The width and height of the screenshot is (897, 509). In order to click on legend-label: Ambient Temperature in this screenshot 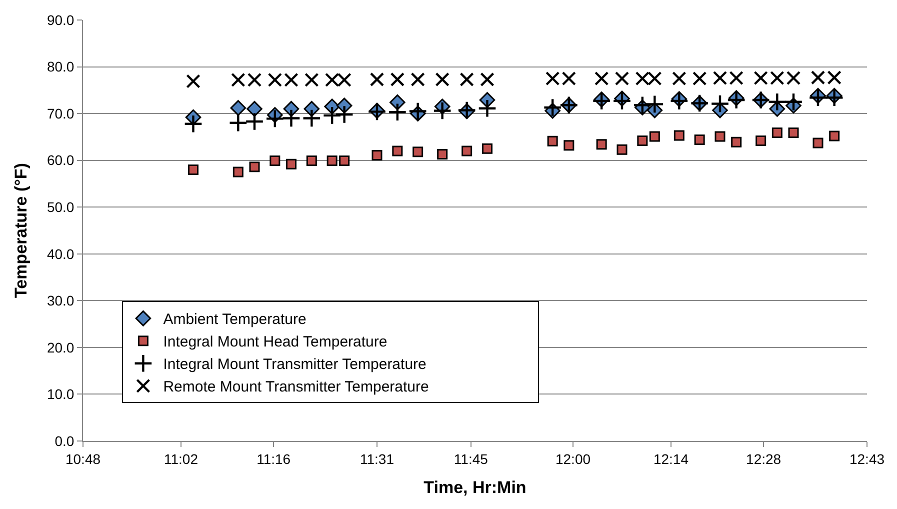, I will do `click(234, 319)`.